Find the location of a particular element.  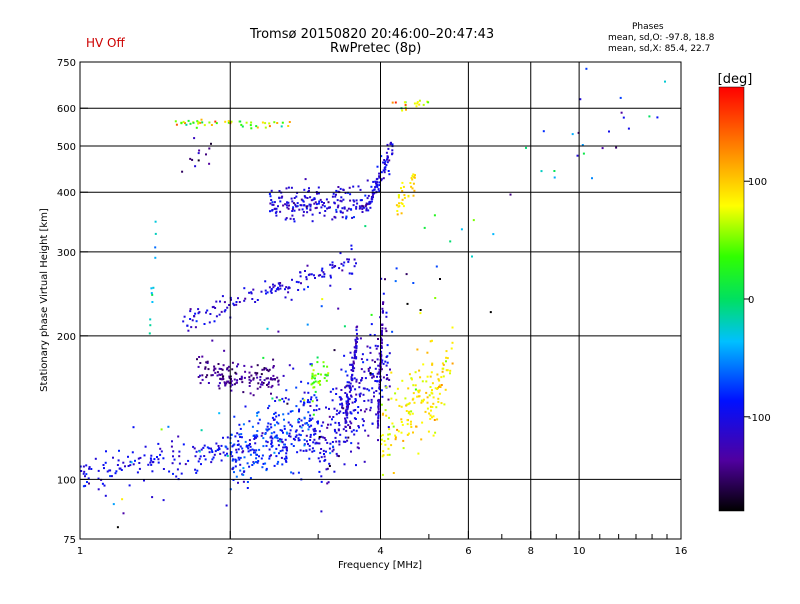

y-tick-label-100: 100 is located at coordinates (66, 480).